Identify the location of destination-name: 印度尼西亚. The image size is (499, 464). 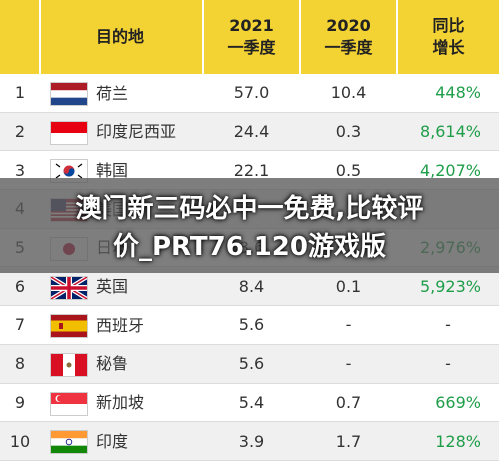
(136, 132).